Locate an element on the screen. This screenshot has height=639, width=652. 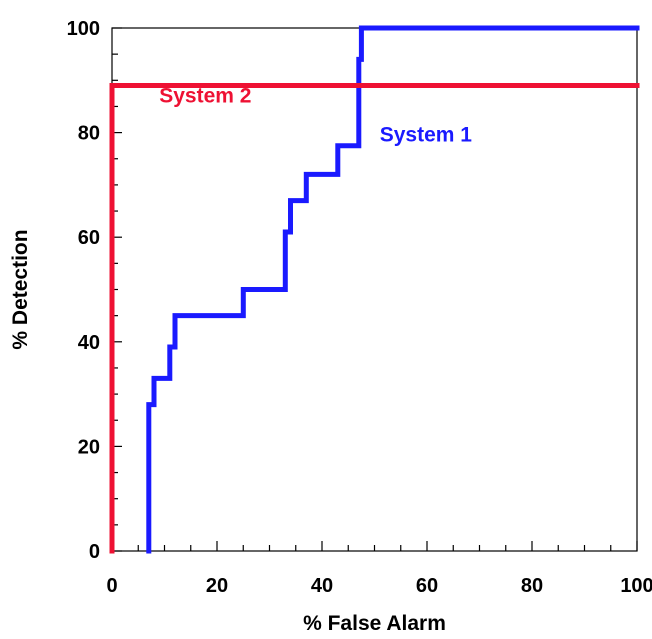
y-tick-label: 0 is located at coordinates (94, 552).